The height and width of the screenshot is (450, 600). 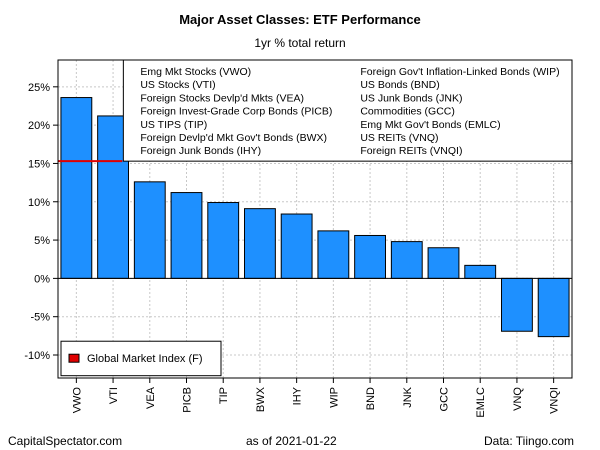 I want to click on x-tick-label: VNQ, so click(x=518, y=399).